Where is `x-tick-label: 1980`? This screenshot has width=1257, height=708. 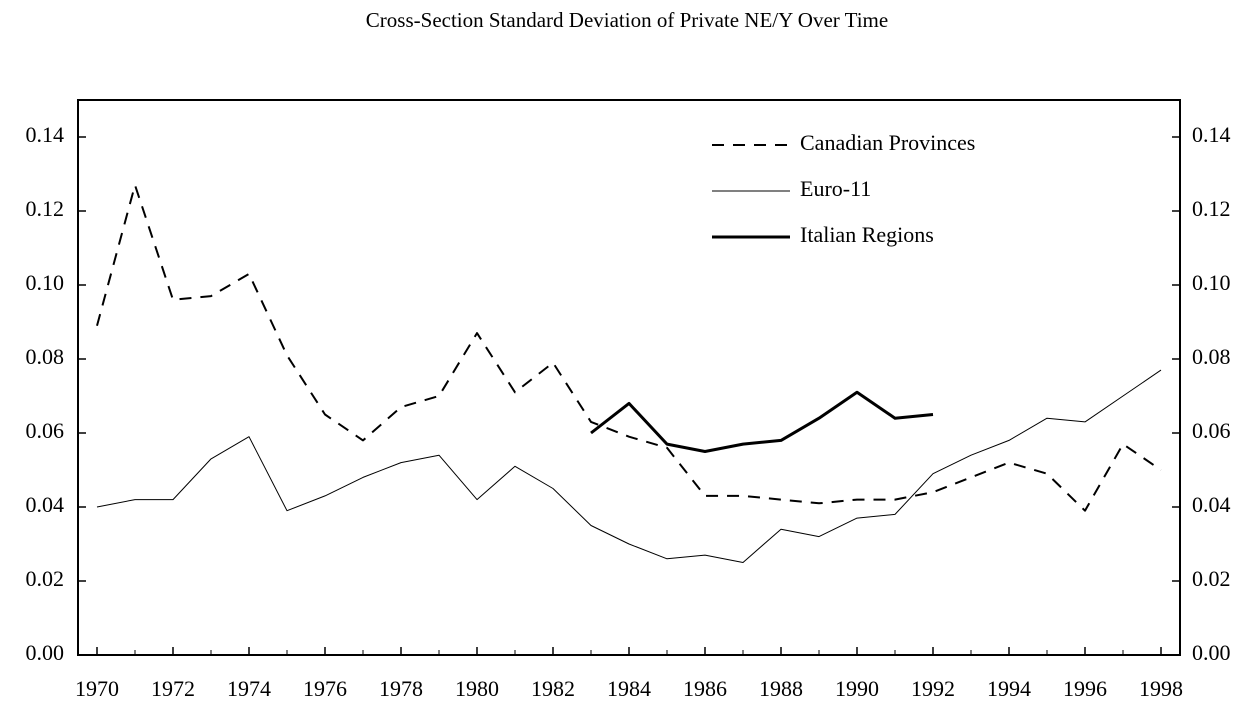 x-tick-label: 1980 is located at coordinates (477, 688).